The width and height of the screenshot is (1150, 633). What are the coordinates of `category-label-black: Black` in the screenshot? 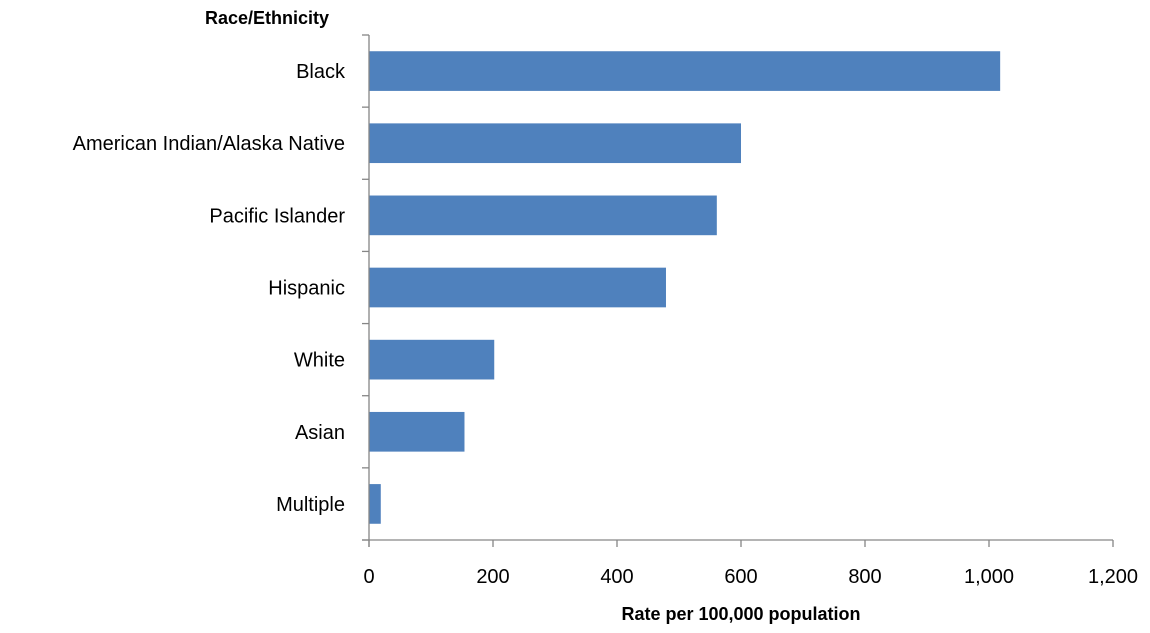 It's located at (321, 72).